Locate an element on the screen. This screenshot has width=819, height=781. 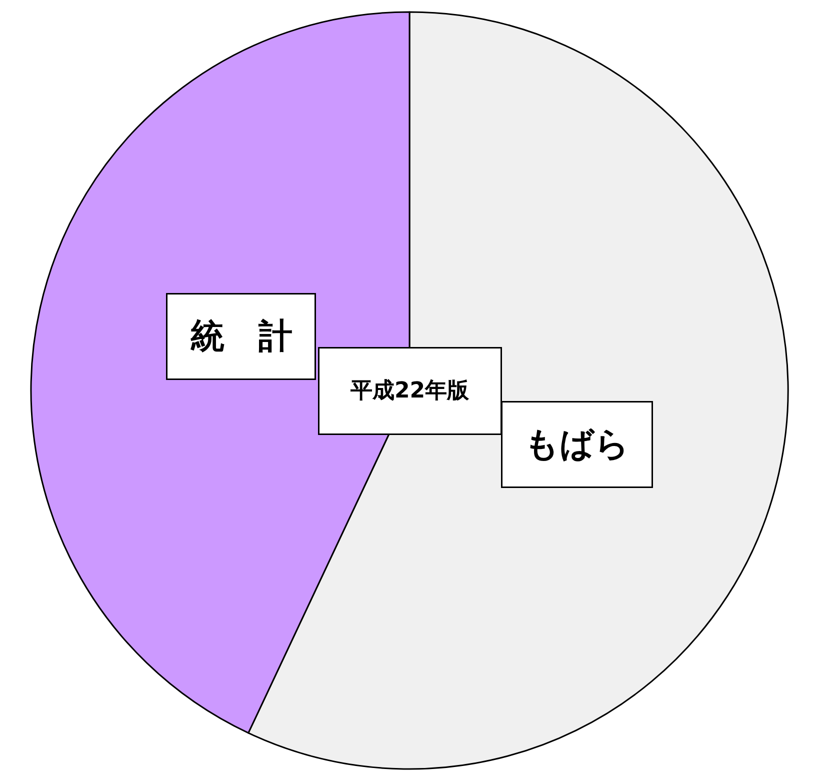
slice-label: 統 計 is located at coordinates (241, 336).